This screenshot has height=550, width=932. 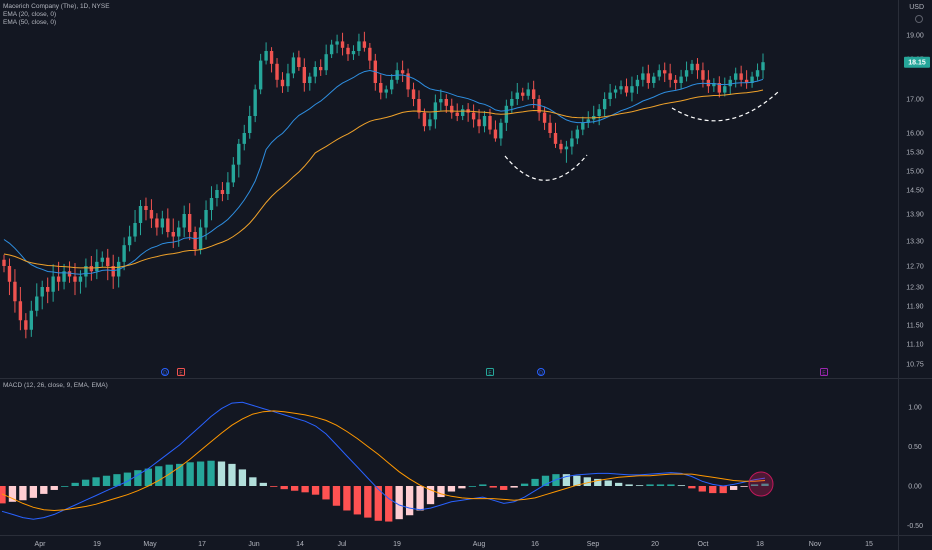 I want to click on macd-tick-label: 0.50, so click(x=915, y=447).